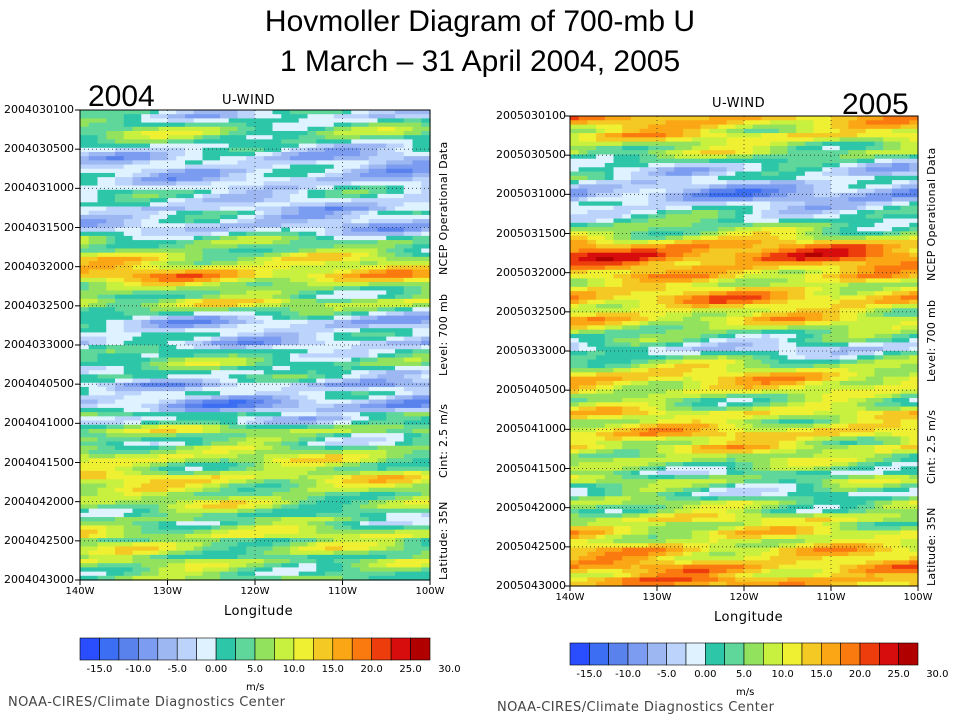 This screenshot has height=720, width=960. What do you see at coordinates (255, 649) in the screenshot?
I see `colorbar-2004` at bounding box center [255, 649].